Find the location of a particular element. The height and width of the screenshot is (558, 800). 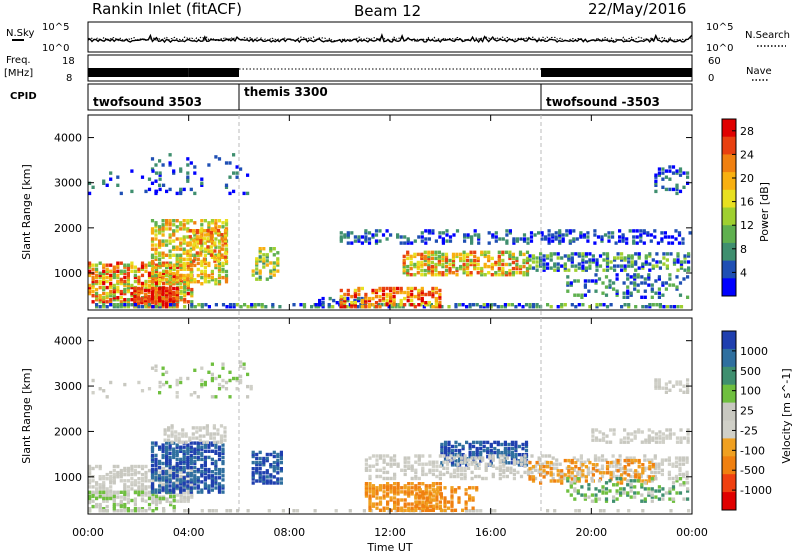

y-tick-label: 1000 is located at coordinates (68, 273).